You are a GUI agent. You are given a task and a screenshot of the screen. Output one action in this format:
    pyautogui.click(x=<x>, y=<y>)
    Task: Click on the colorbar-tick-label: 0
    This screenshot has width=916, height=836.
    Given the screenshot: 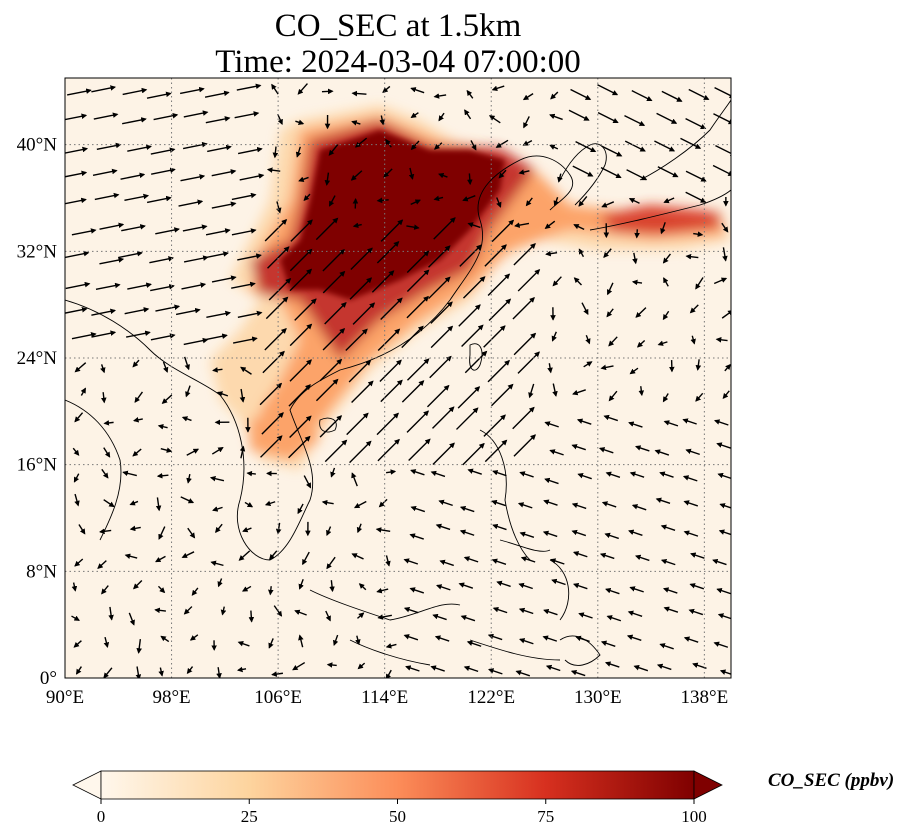 What is the action you would take?
    pyautogui.click(x=101, y=816)
    